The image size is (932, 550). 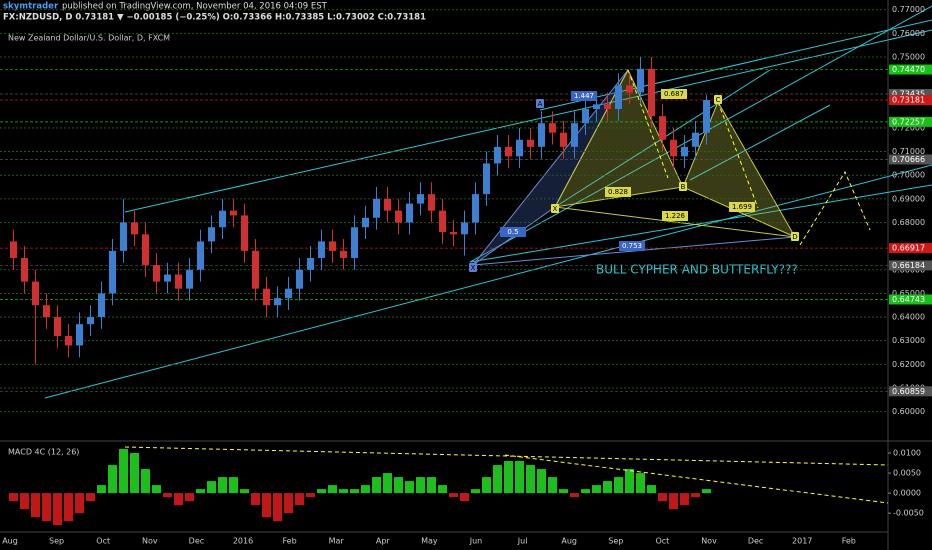 What do you see at coordinates (718, 100) in the screenshot?
I see `pattern-point: C` at bounding box center [718, 100].